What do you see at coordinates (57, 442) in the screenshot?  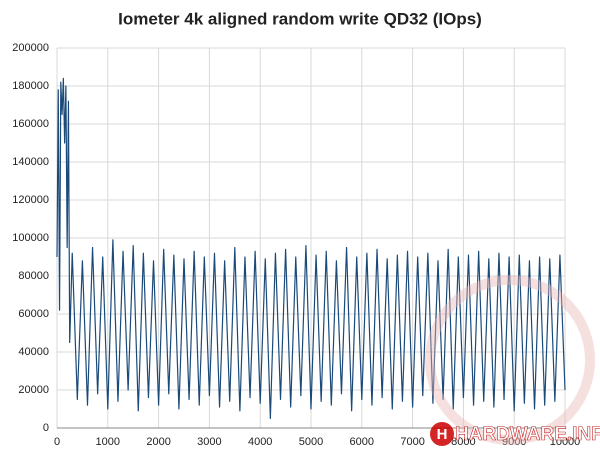 I see `x-tick-label: 0` at bounding box center [57, 442].